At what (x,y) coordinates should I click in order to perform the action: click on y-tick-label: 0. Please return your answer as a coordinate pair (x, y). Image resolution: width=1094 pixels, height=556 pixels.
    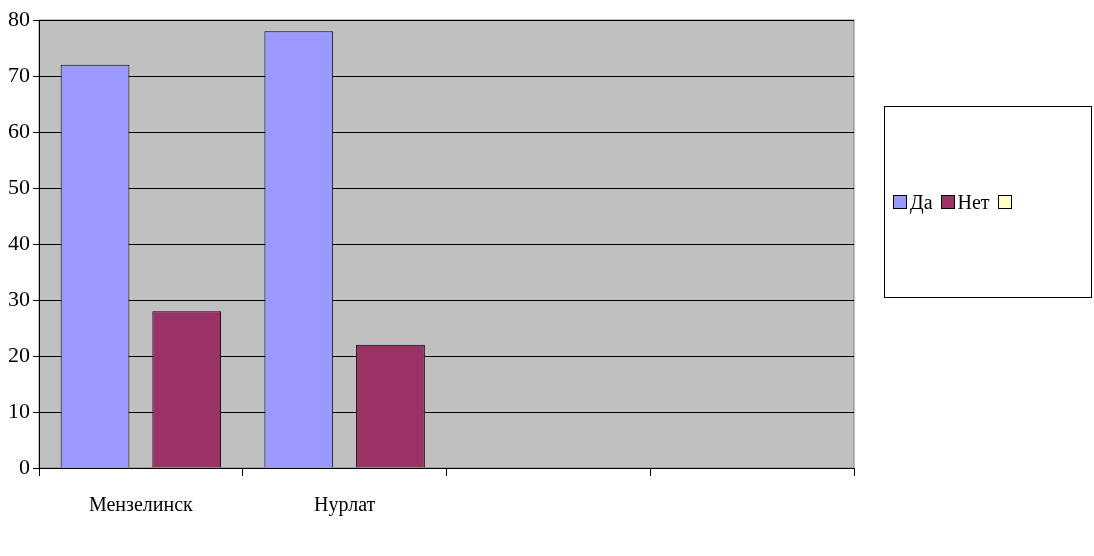
    Looking at the image, I should click on (24, 466).